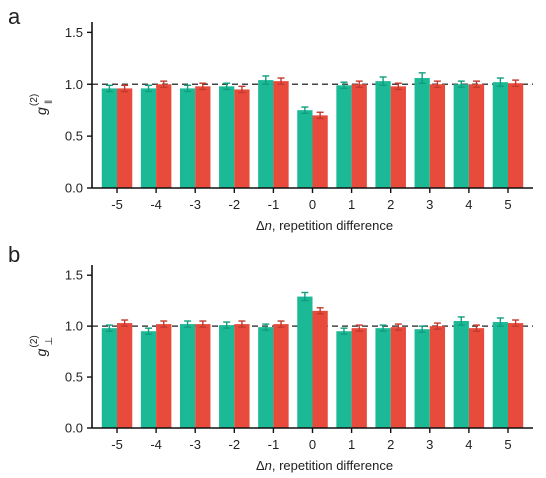 The height and width of the screenshot is (478, 546). What do you see at coordinates (42, 345) in the screenshot?
I see `y-axis-label: g (2) ⊥` at bounding box center [42, 345].